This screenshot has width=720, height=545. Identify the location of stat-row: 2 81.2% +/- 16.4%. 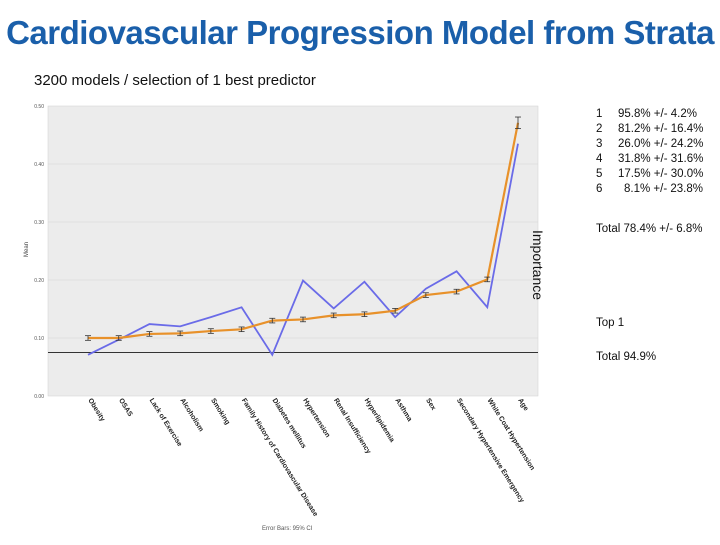
(649, 129).